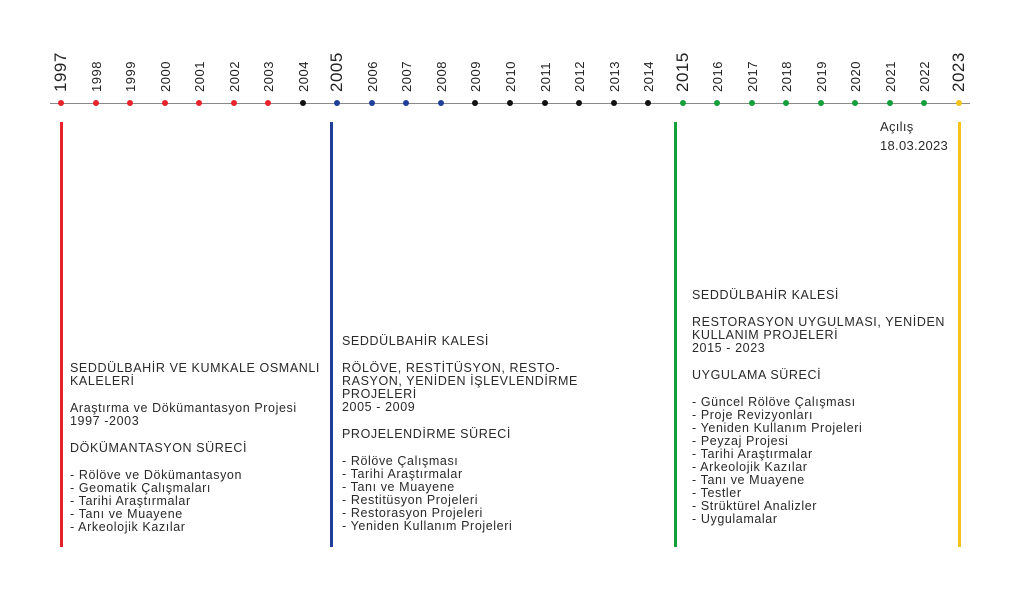 The height and width of the screenshot is (601, 1024). I want to click on year-label: 2013, so click(614, 76).